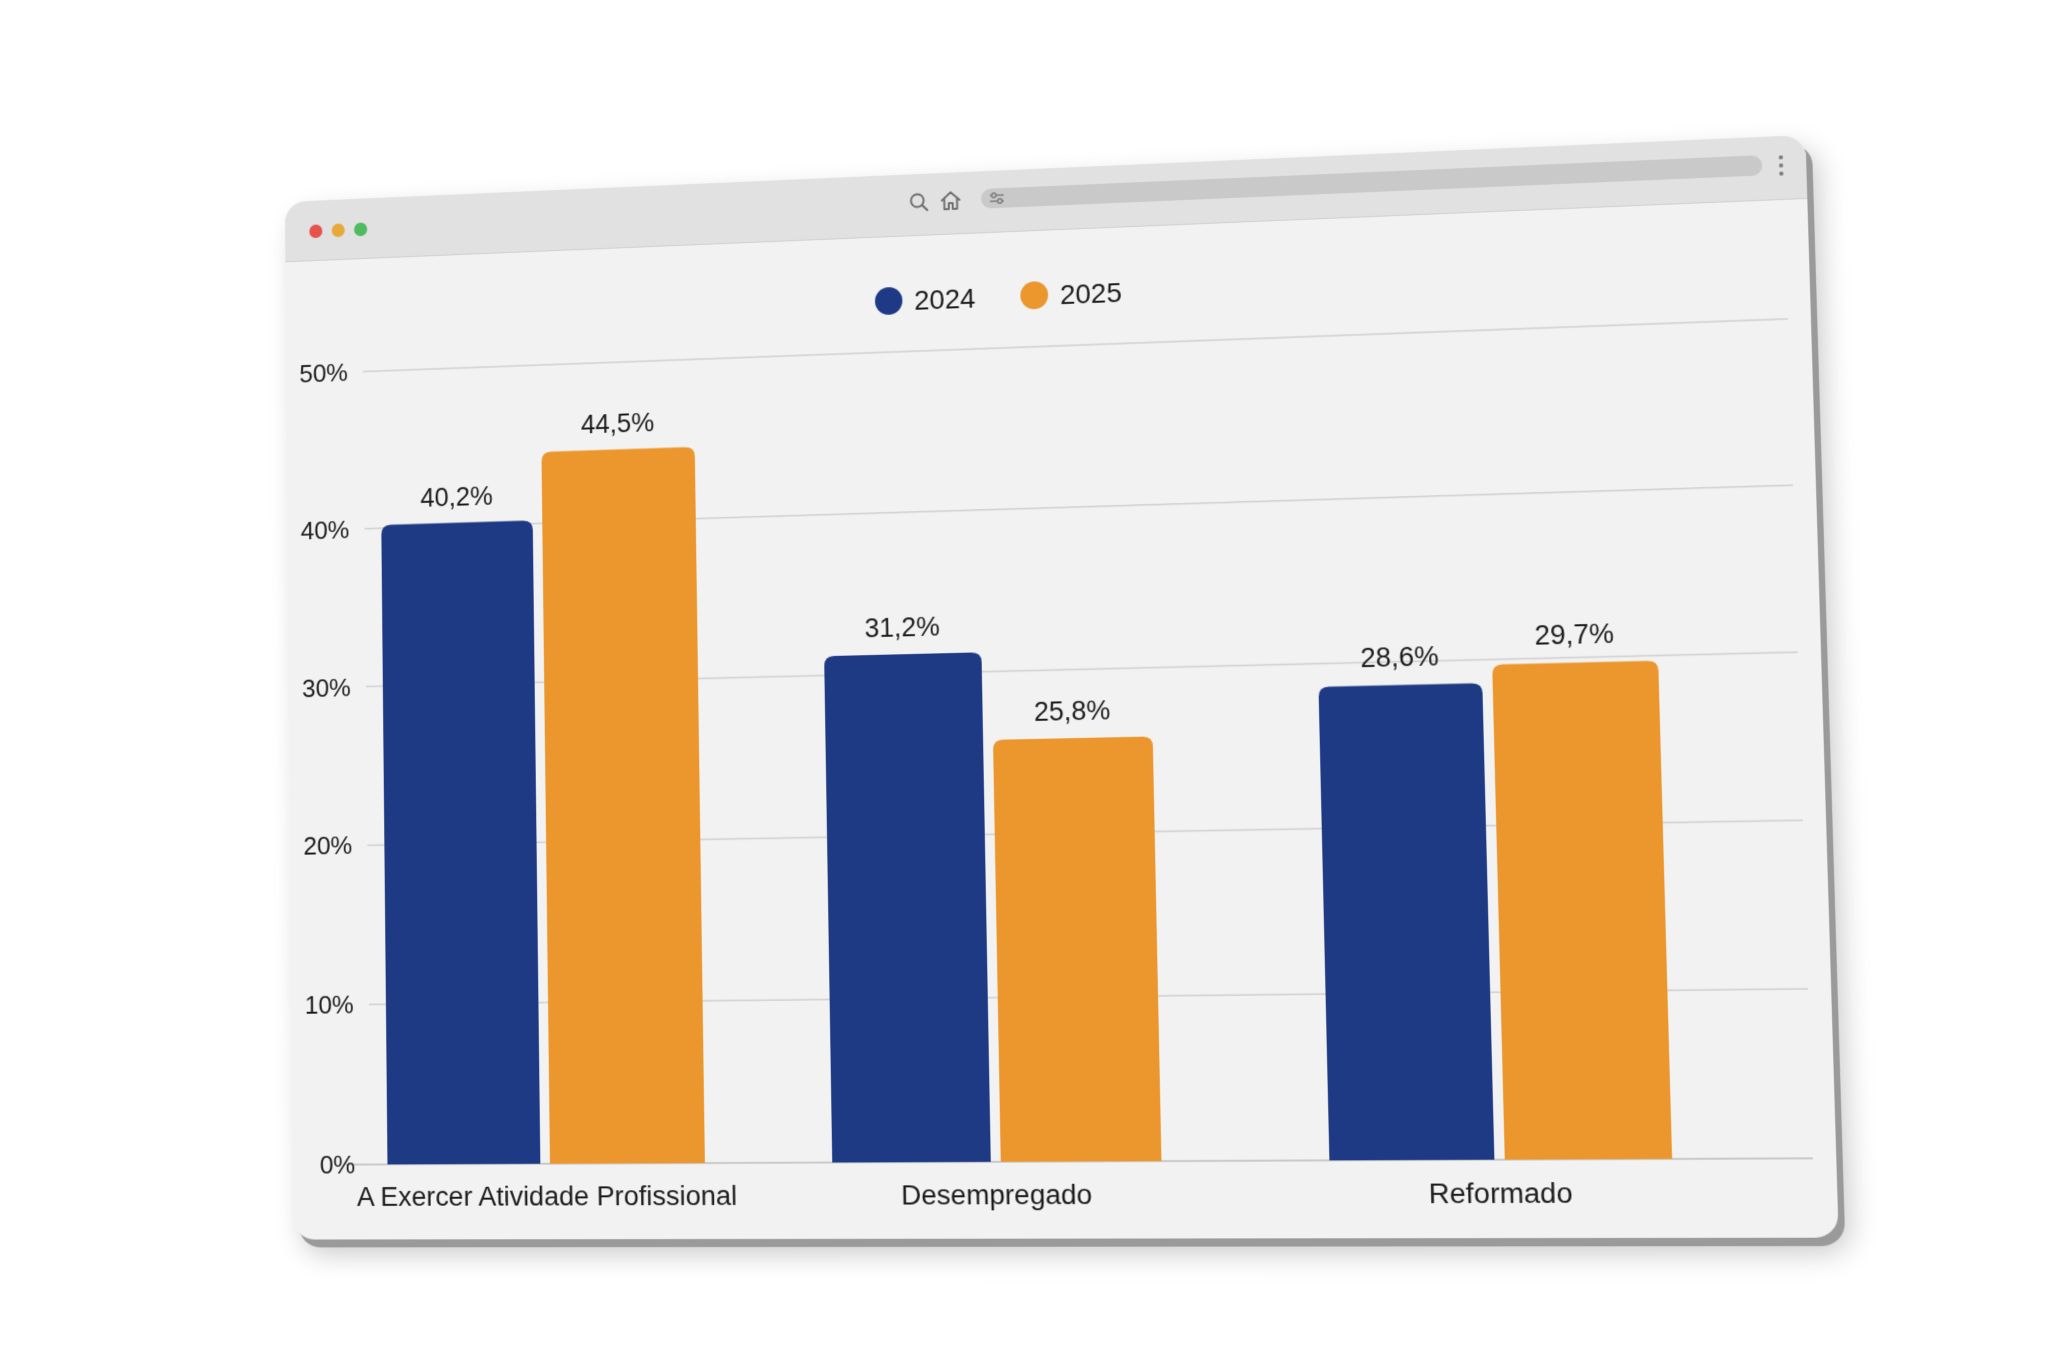 This screenshot has width=2048, height=1365. What do you see at coordinates (919, 202) in the screenshot?
I see `search-icon` at bounding box center [919, 202].